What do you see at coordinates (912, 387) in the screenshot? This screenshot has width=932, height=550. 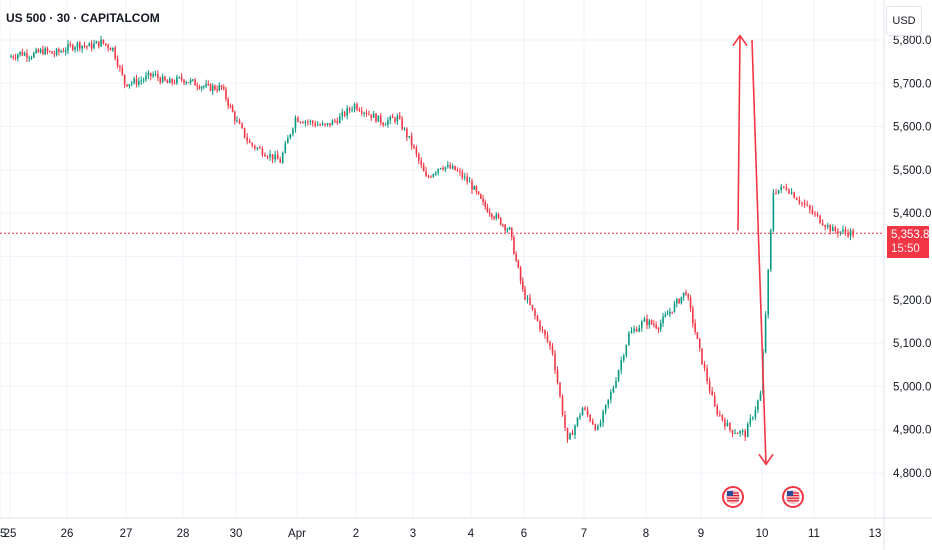 I see `price-tick-label: 5,000.0` at bounding box center [912, 387].